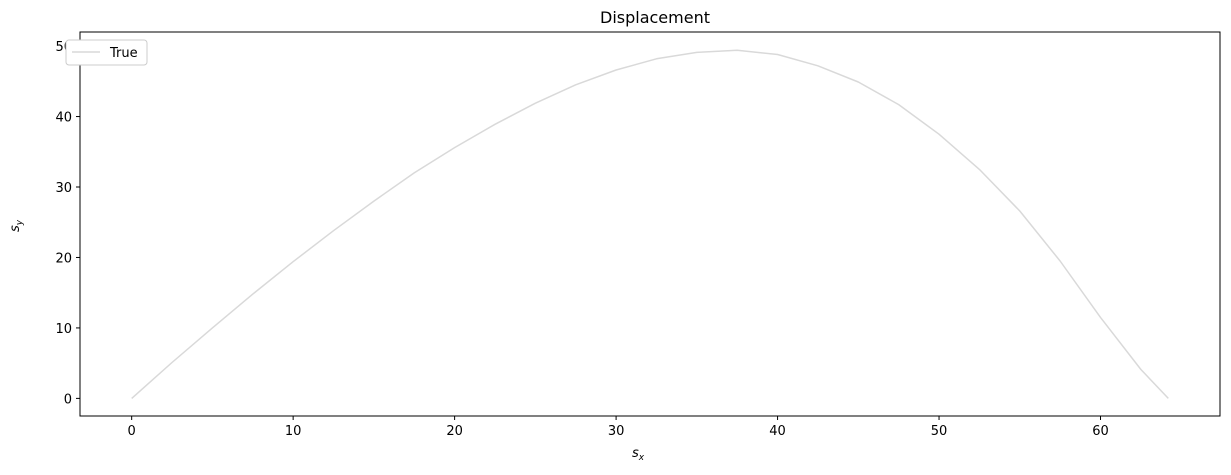 Image resolution: width=1231 pixels, height=475 pixels. What do you see at coordinates (939, 431) in the screenshot?
I see `x-tick-label: 50` at bounding box center [939, 431].